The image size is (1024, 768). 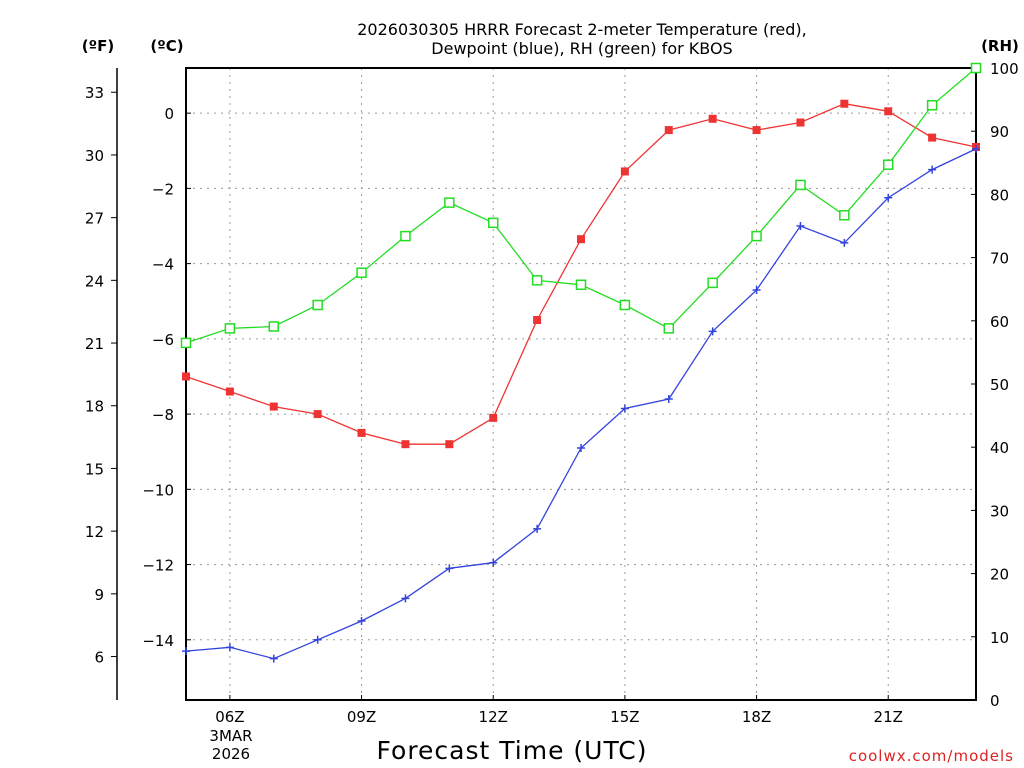 I want to click on fahrenheit-tick-label: 9, so click(x=99, y=595).